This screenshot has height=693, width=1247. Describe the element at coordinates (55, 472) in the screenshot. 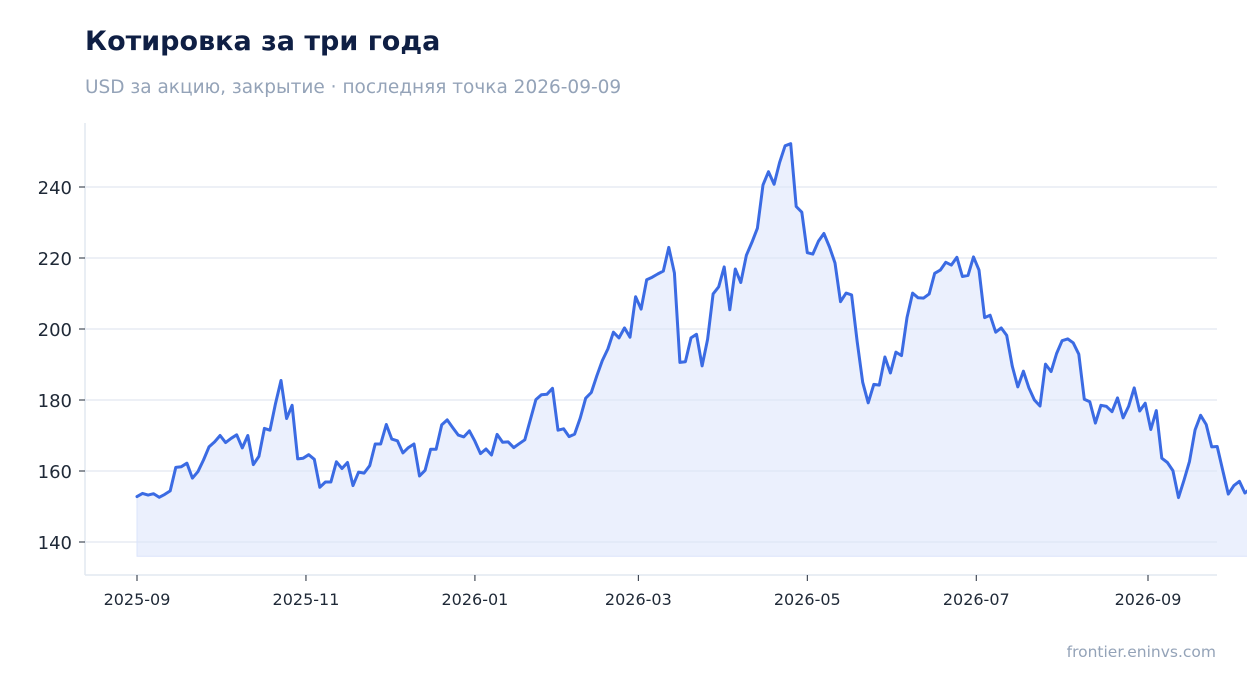

I see `y-tick-label-160: 160` at that location.